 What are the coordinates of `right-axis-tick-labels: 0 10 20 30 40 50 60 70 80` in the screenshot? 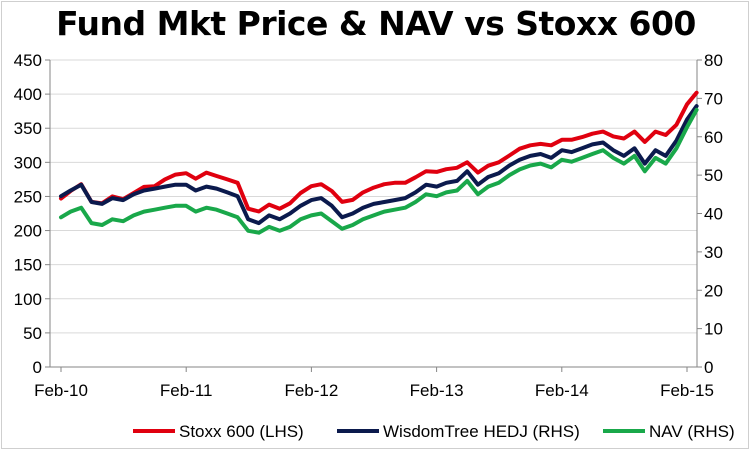 It's located at (710, 214).